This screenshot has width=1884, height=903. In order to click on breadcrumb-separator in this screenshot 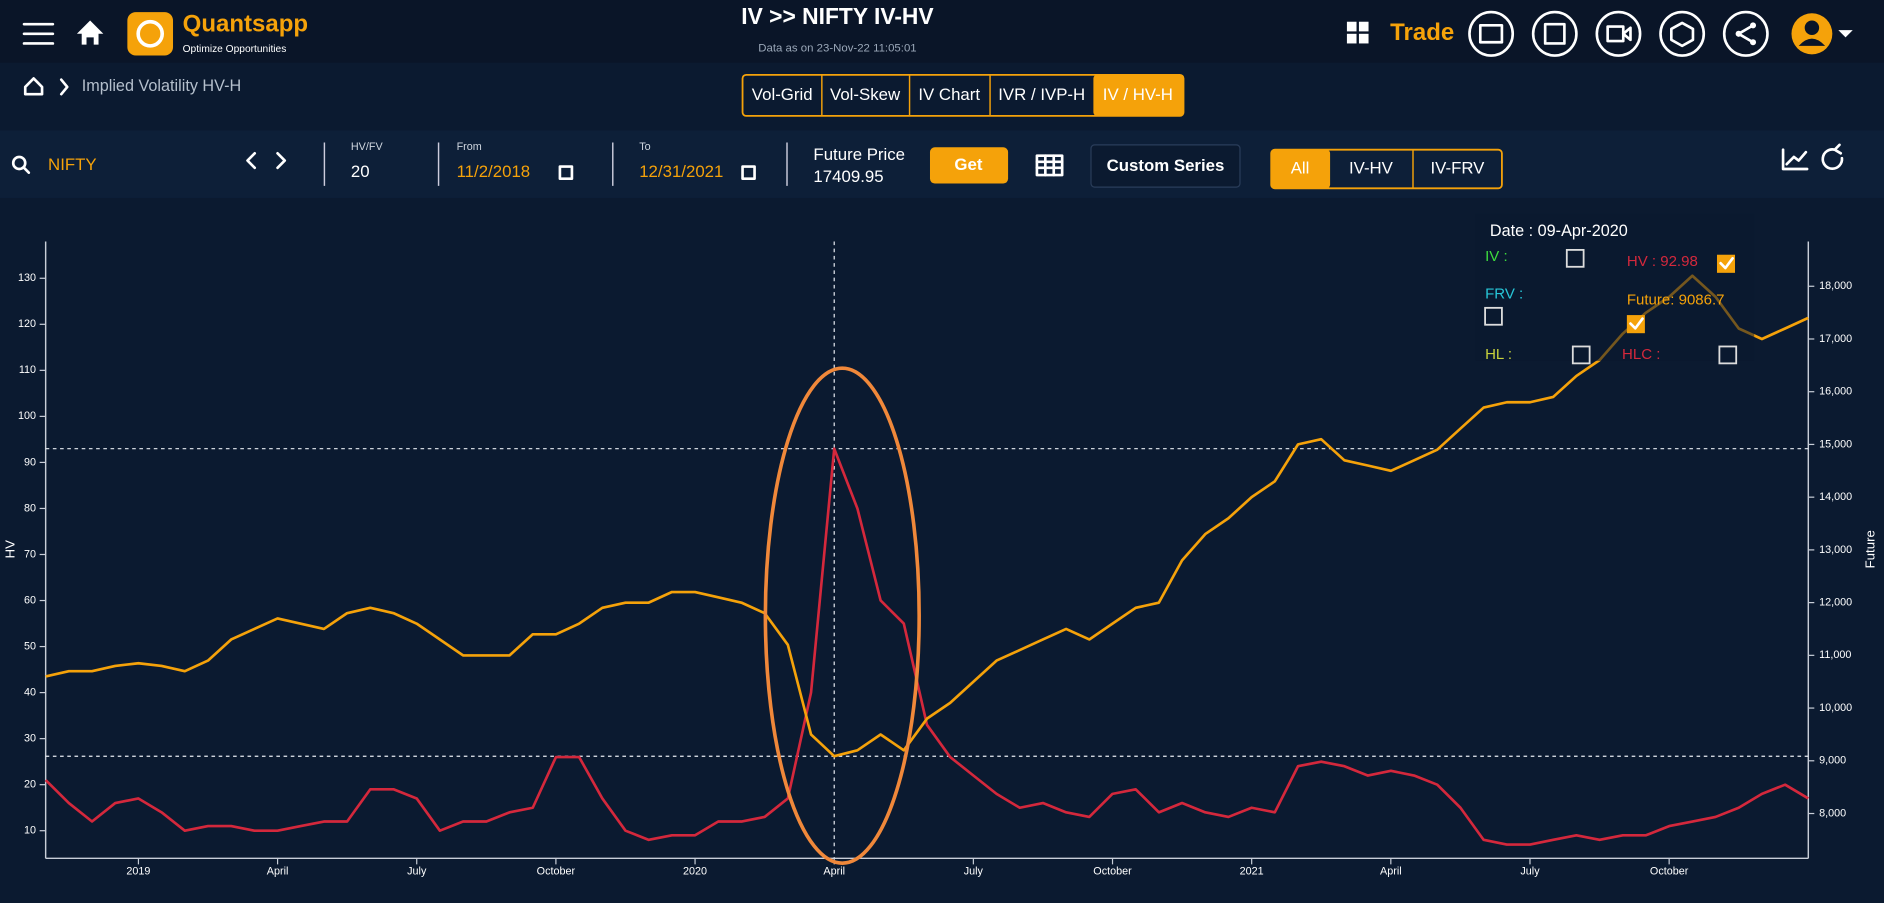, I will do `click(64, 87)`.